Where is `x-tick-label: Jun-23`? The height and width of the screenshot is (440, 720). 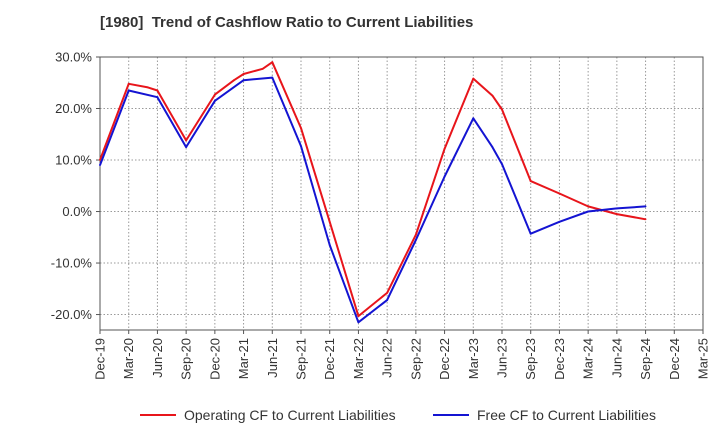 x-tick-label: Jun-23 is located at coordinates (502, 358).